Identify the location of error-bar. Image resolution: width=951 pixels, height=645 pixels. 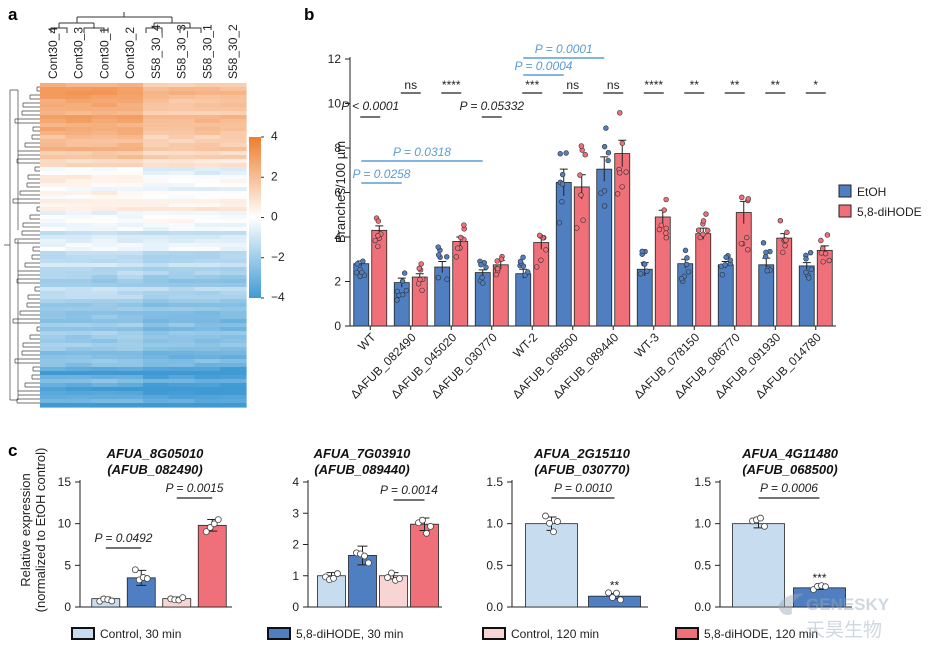
(482, 272).